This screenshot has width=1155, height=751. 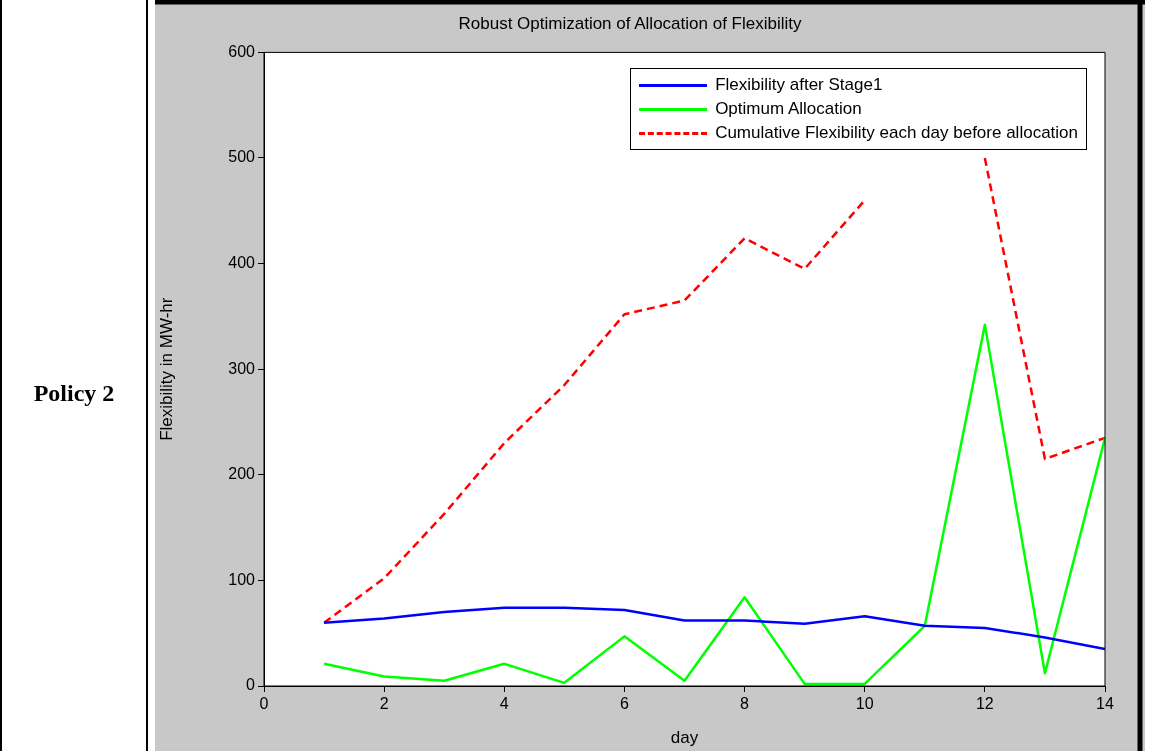 I want to click on y-tick-label: 500, so click(x=242, y=157).